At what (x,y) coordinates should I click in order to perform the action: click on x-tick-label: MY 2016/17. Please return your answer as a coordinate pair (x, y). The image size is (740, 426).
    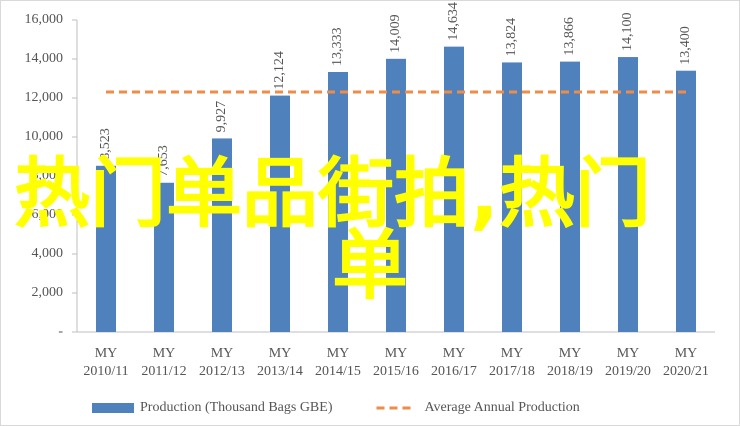
    Looking at the image, I should click on (454, 362).